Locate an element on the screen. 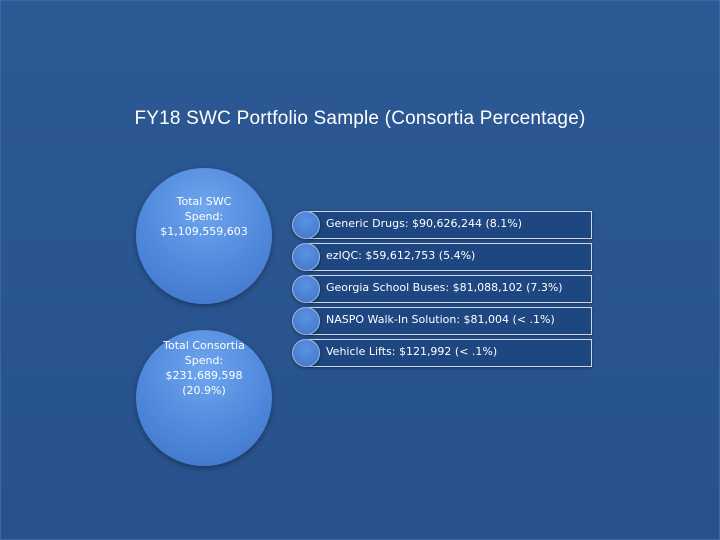  total-consortia-line-3: $231,689,598 is located at coordinates (204, 375).